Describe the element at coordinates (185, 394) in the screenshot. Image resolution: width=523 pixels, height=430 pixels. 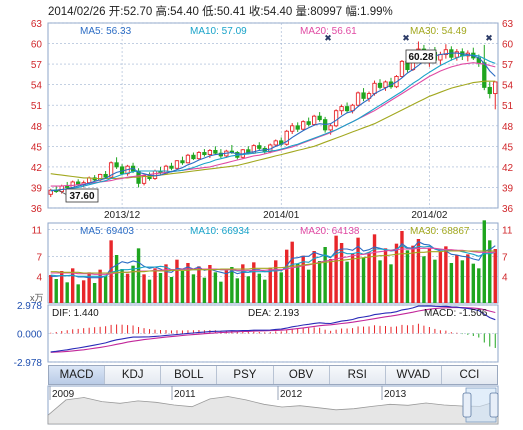
I see `timeline-year-2011: 2011` at that location.